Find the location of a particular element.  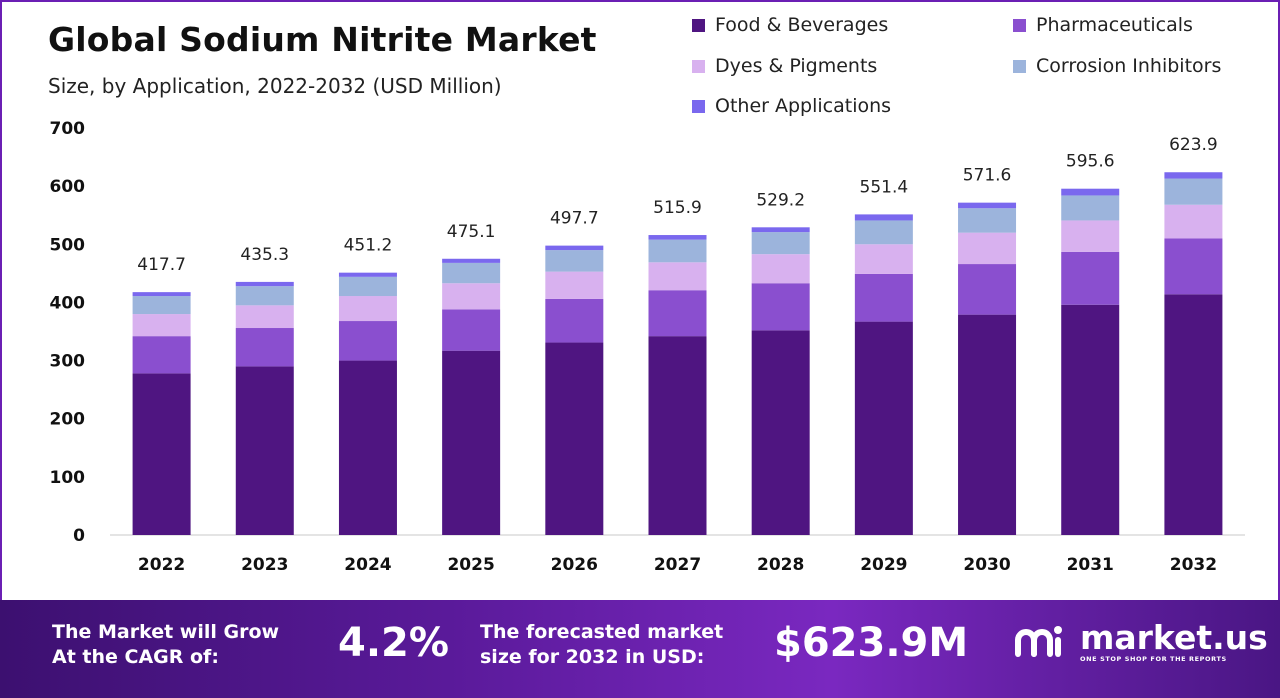

y-tick-label: 200 is located at coordinates (68, 420).